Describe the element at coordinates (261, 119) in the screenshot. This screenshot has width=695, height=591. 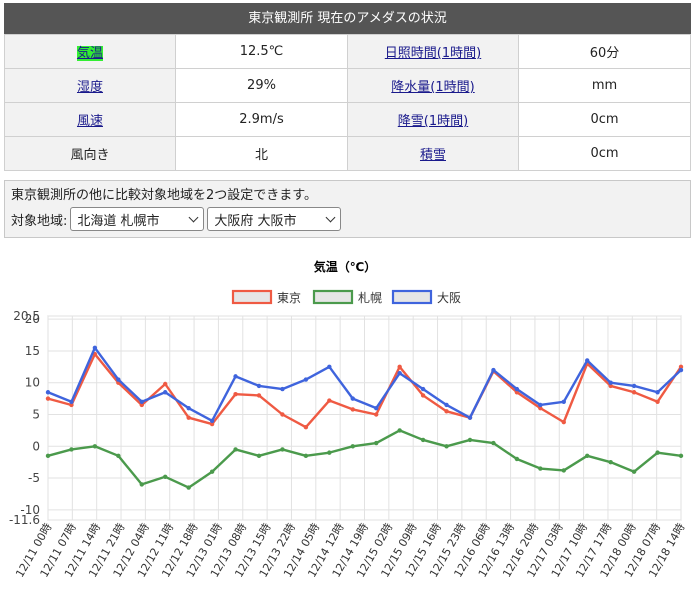
I see `observation-value: 2.9m/s` at that location.